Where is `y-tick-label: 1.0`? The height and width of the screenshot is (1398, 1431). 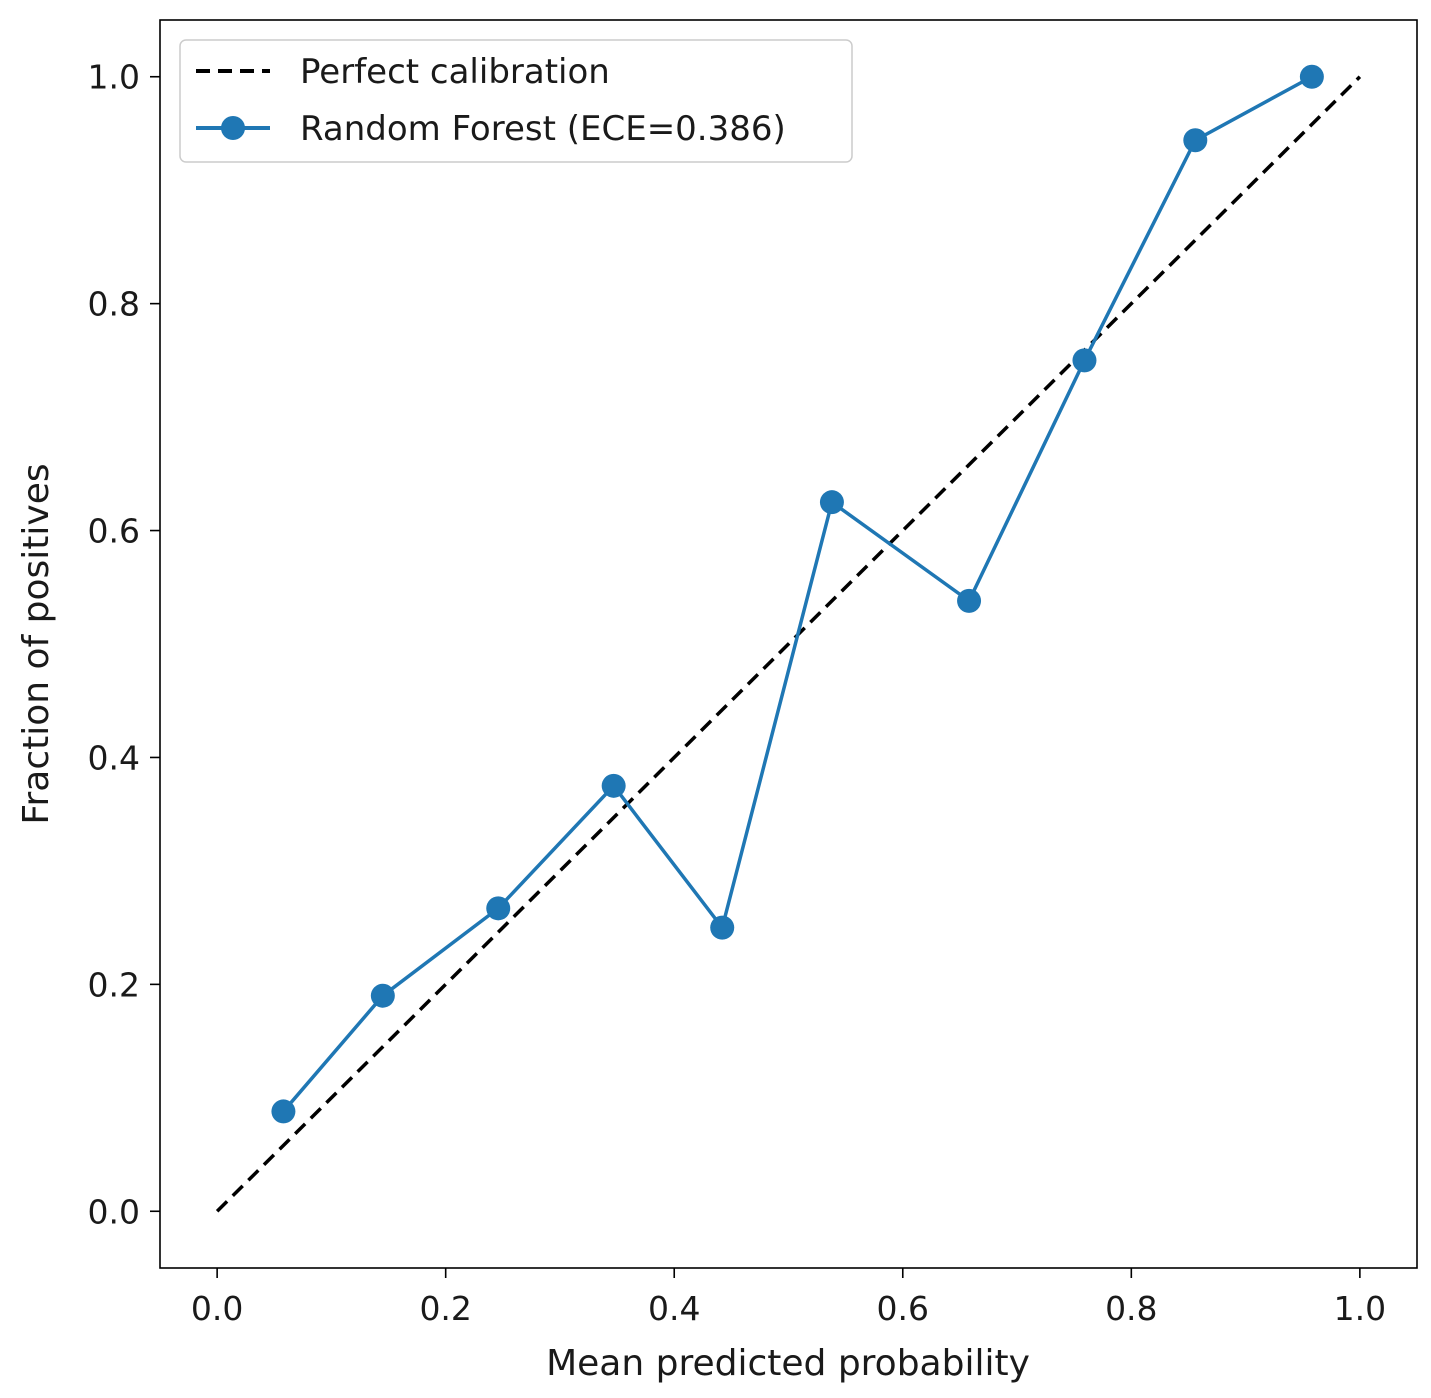 y-tick-label: 1.0 is located at coordinates (114, 77).